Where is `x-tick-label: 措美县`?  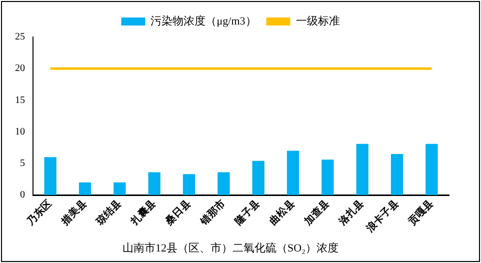 x-tick-label: 措美县 is located at coordinates (73, 213).